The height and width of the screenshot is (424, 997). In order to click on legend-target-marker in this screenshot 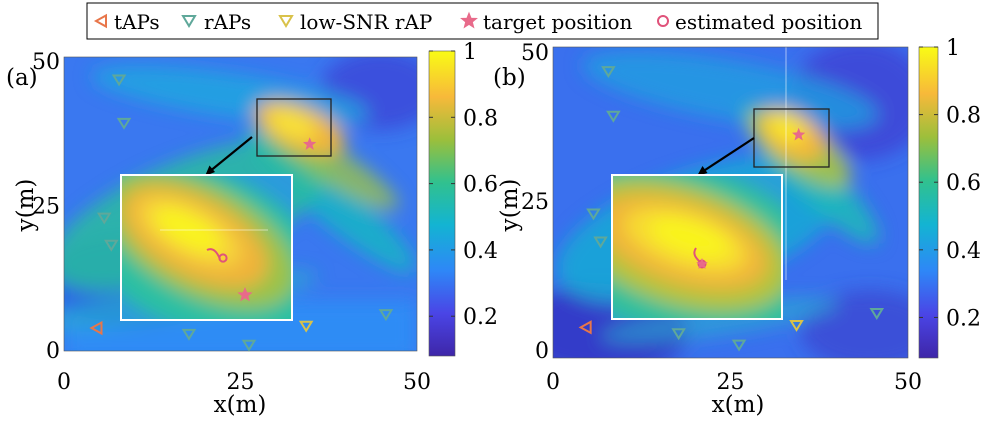, I will do `click(469, 20)`.